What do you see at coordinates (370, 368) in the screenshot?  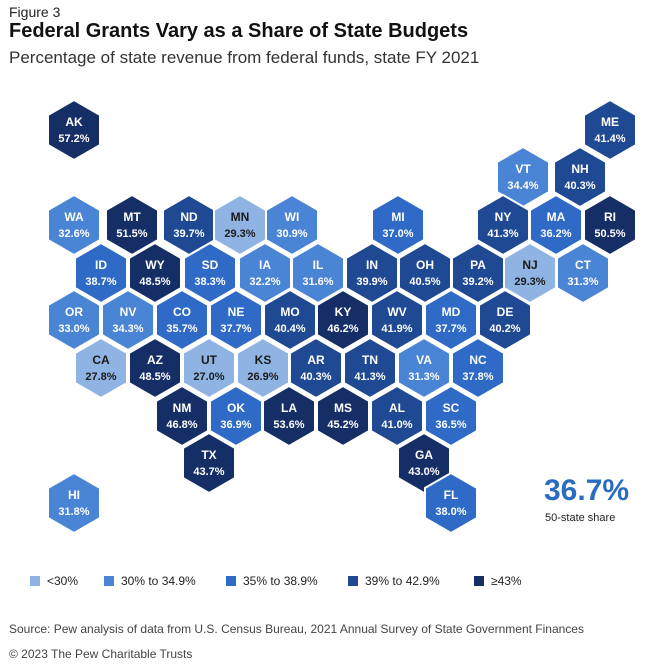 I see `state-tile-tn: TN 41.3%` at bounding box center [370, 368].